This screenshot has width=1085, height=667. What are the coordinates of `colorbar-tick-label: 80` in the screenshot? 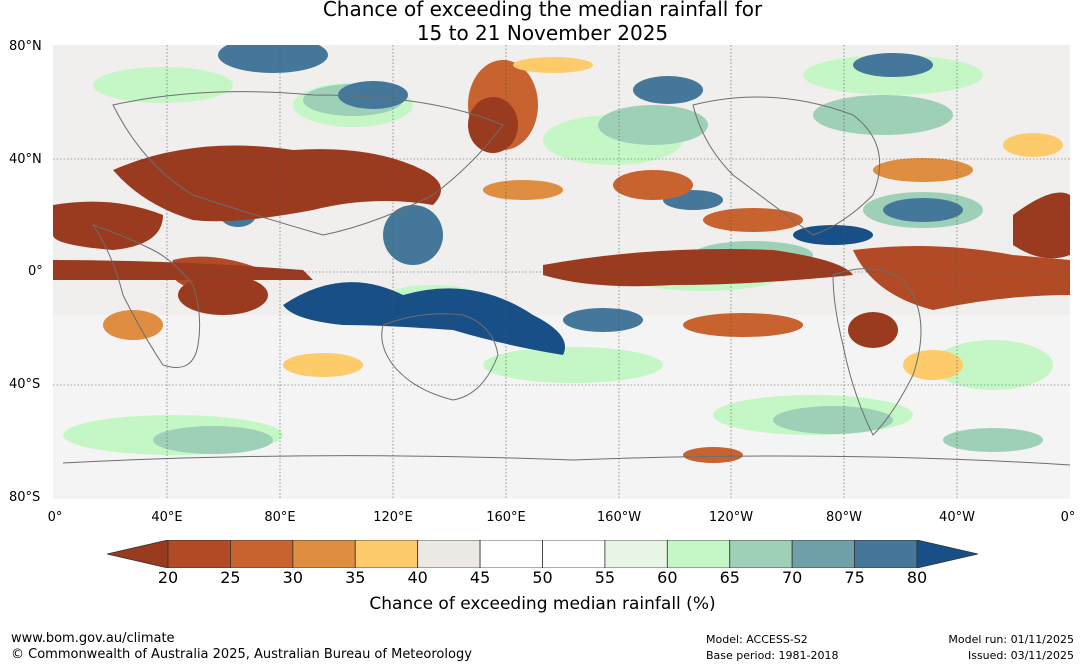 It's located at (917, 577).